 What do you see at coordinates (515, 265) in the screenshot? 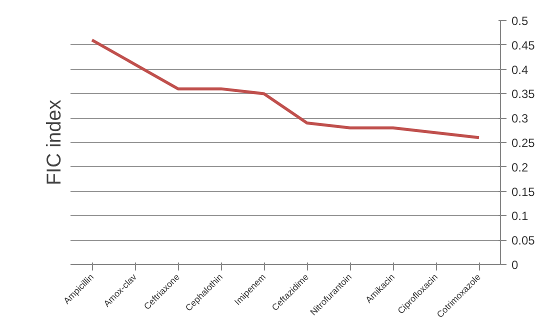
I see `y-tick-label: 0` at bounding box center [515, 265].